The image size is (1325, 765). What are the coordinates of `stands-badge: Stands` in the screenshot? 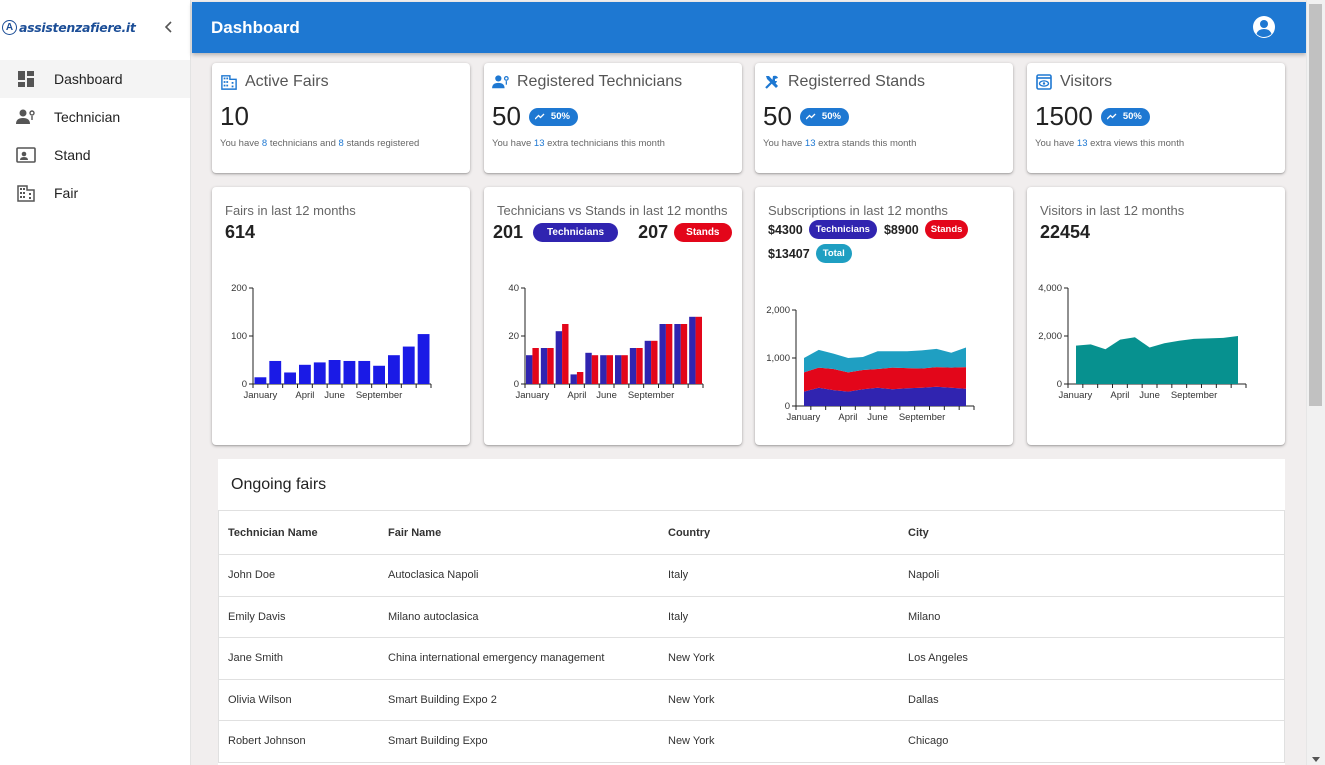 It's located at (703, 232).